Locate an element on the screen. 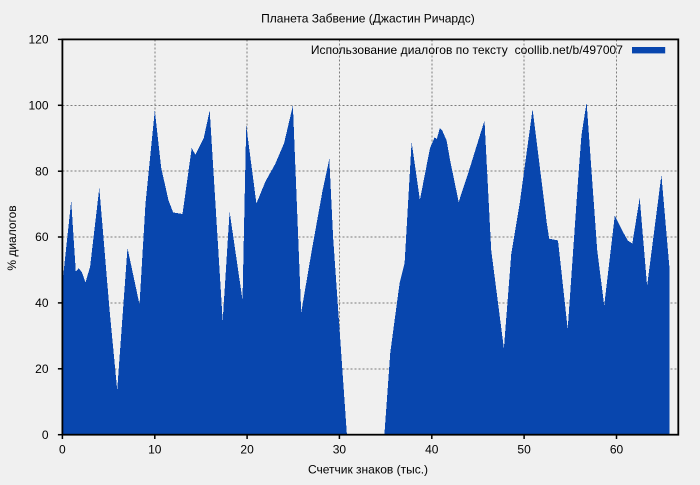  svg-text: 30 is located at coordinates (340, 450).